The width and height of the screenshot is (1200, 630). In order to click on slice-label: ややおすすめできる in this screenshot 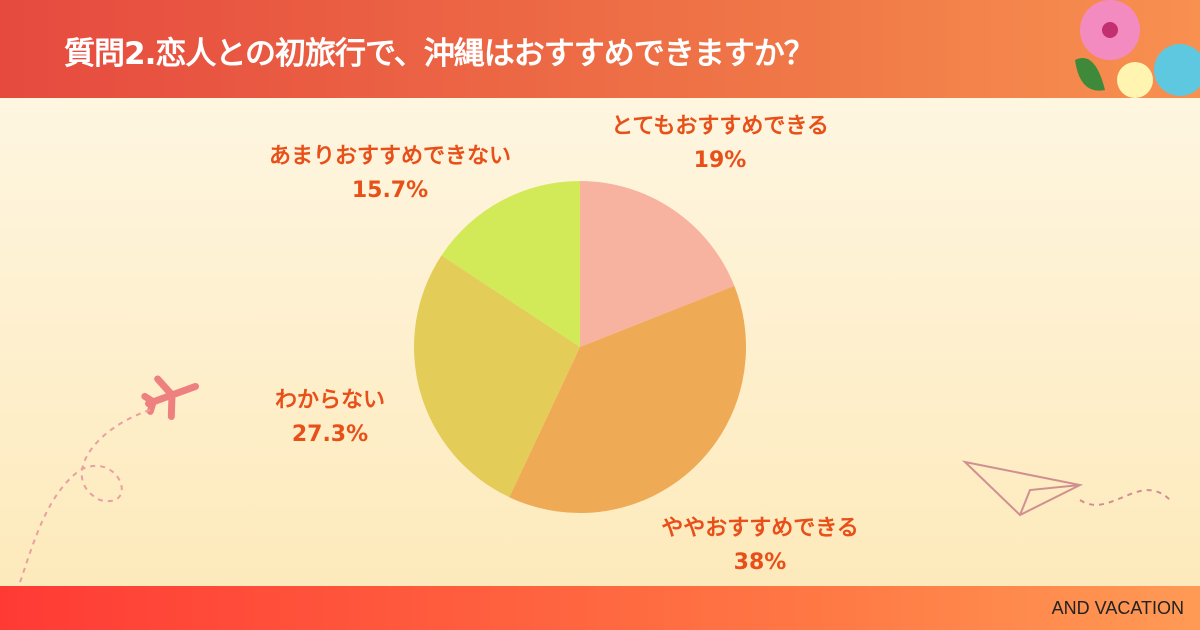, I will do `click(760, 528)`.